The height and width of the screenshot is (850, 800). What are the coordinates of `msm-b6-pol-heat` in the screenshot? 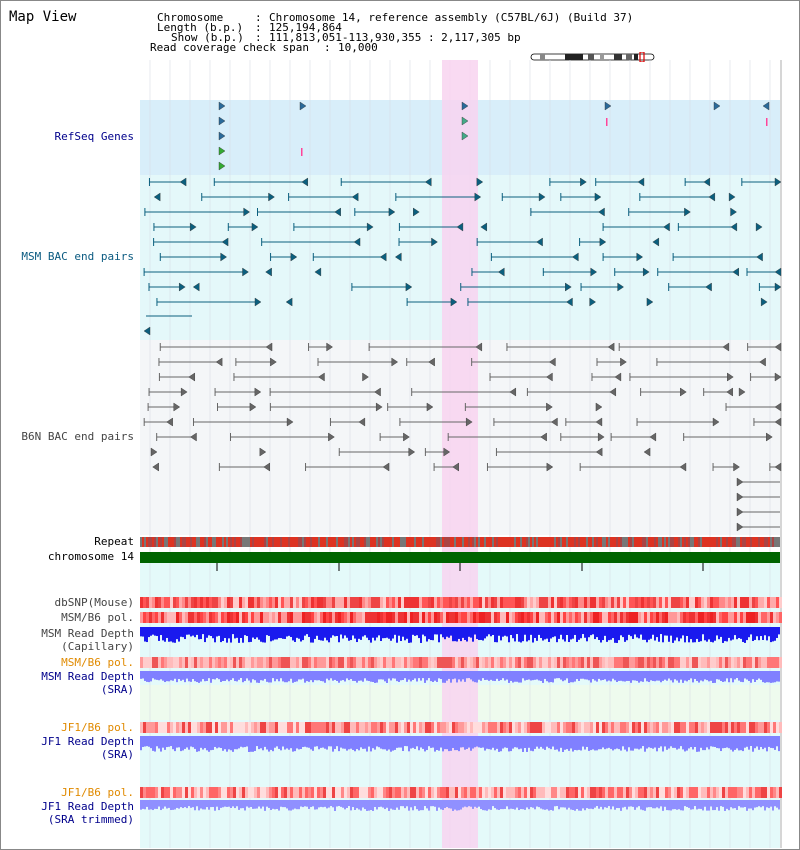 It's located at (461, 617).